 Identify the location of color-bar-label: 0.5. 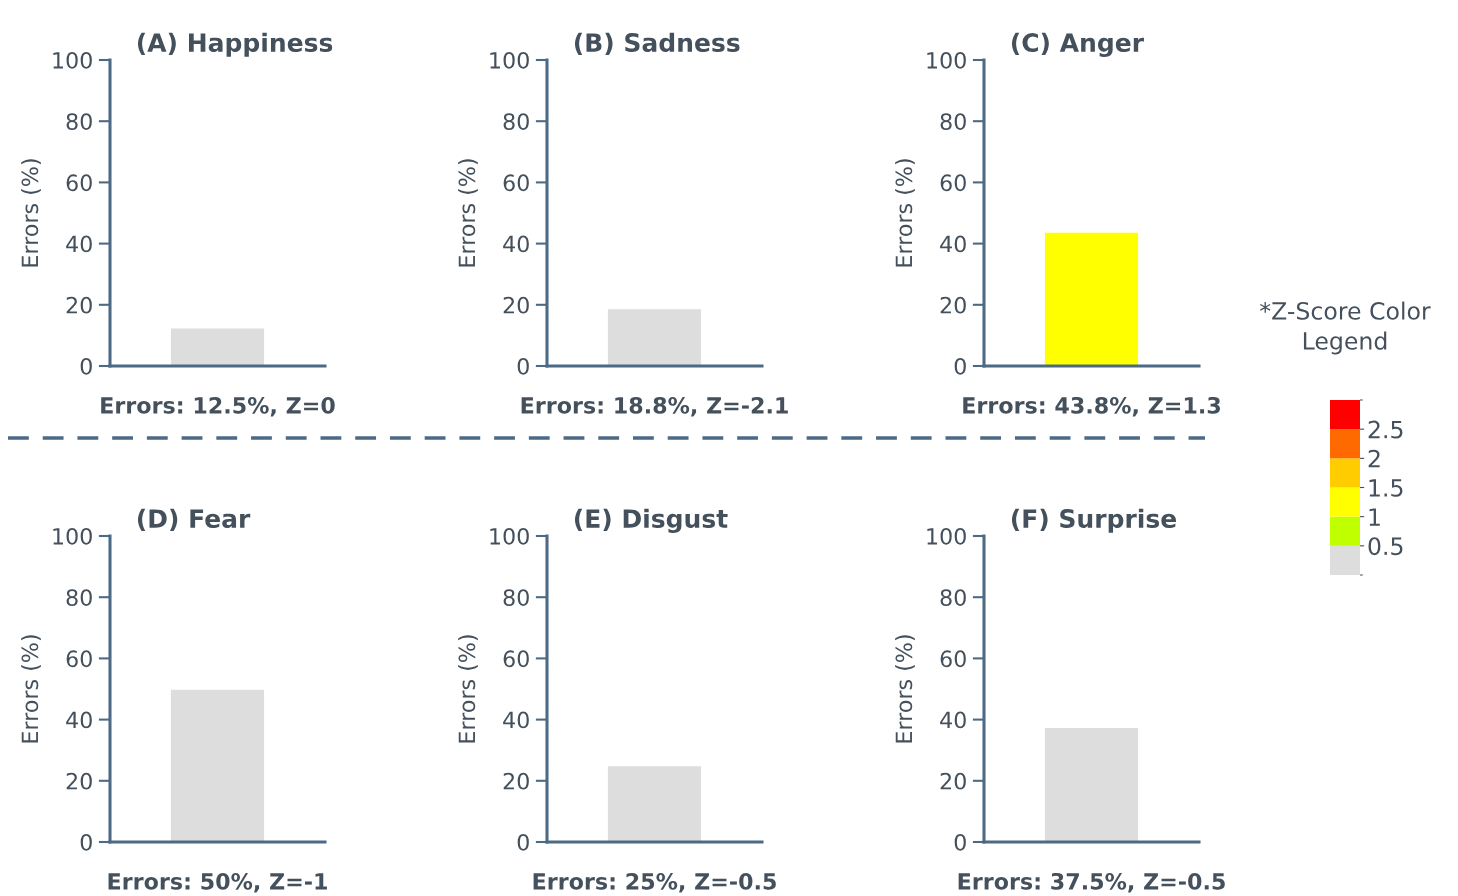
(1385, 546).